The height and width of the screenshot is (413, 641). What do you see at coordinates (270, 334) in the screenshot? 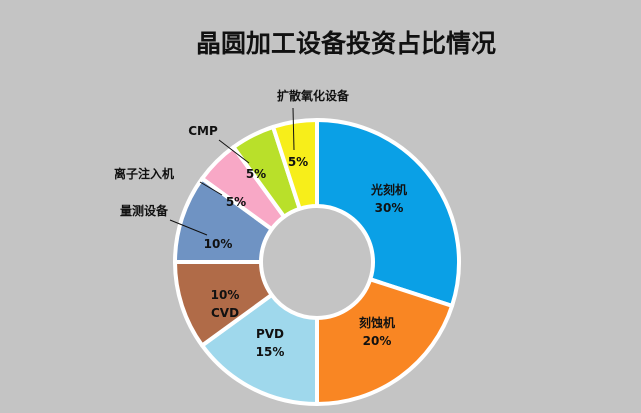
I see `slice-name-label: PVD` at bounding box center [270, 334].